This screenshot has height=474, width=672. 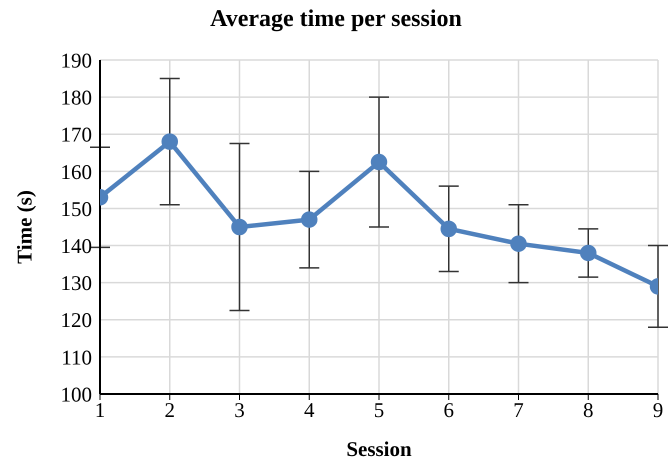 I want to click on x-tick-label: 8, so click(x=588, y=410).